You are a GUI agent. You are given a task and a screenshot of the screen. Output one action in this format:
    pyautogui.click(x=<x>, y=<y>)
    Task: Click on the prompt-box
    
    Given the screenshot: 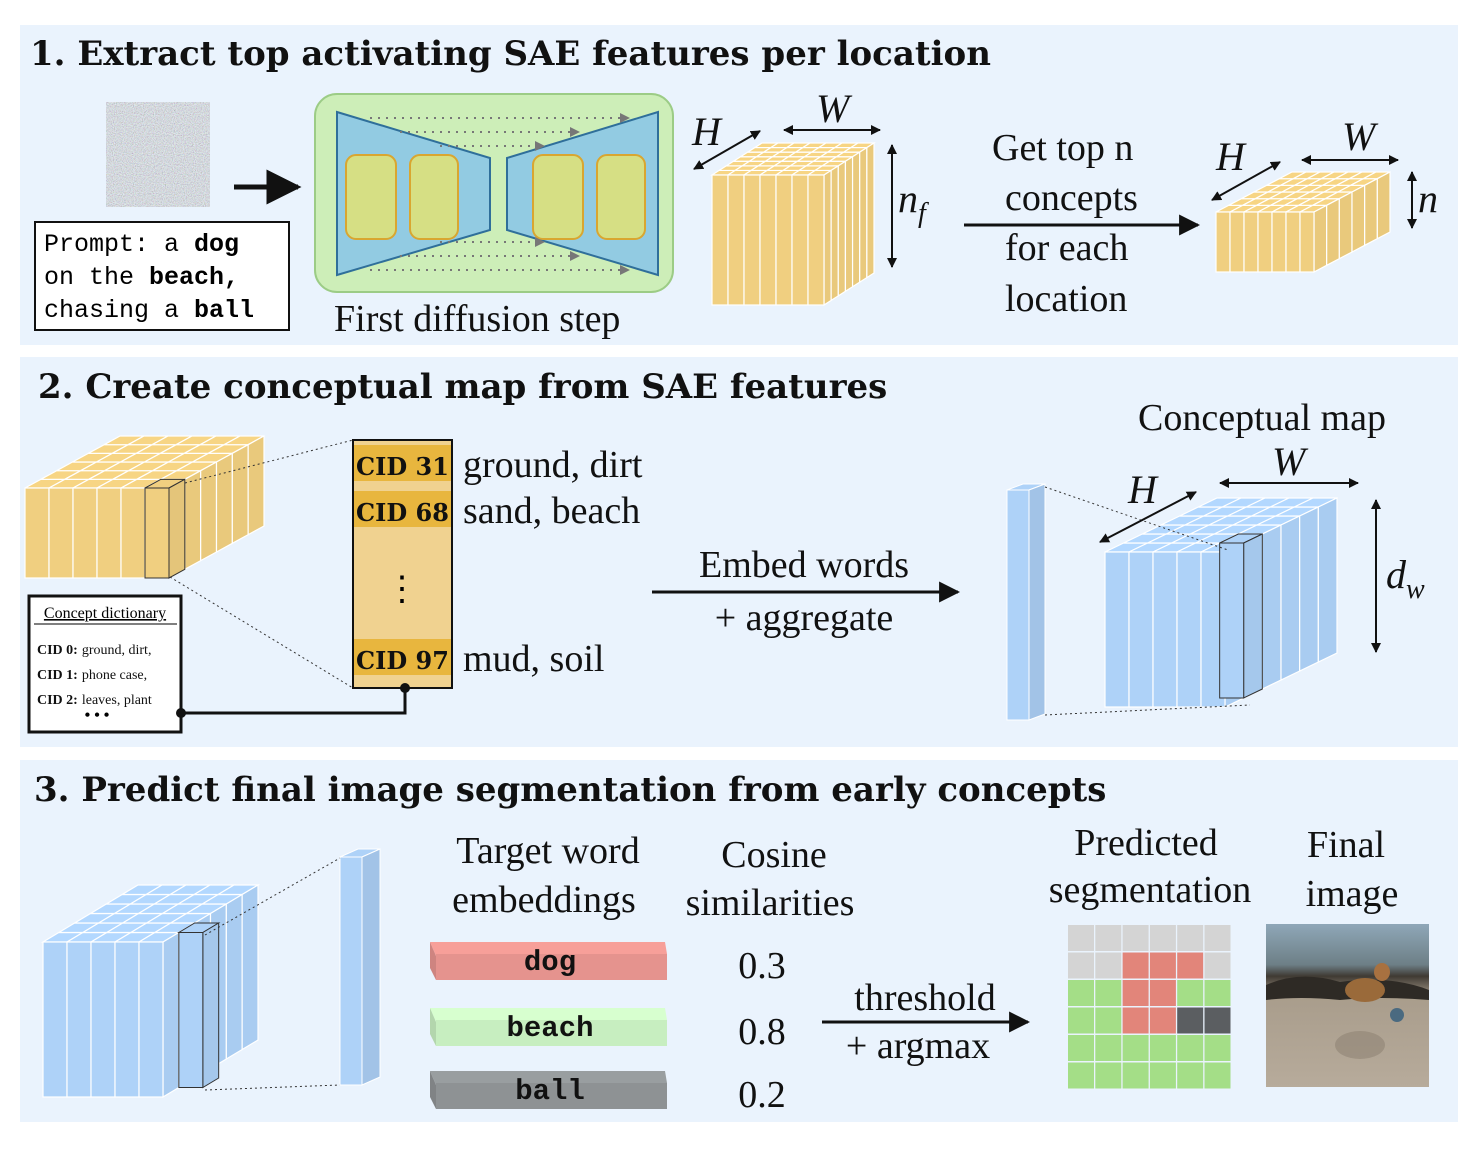 What is the action you would take?
    pyautogui.click(x=162, y=276)
    